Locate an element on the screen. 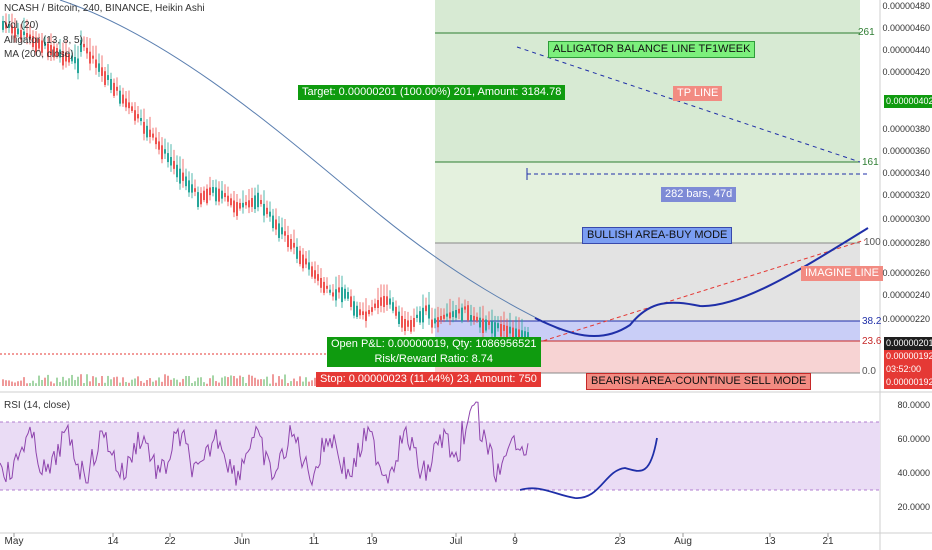  time-tick: 14 is located at coordinates (113, 541).